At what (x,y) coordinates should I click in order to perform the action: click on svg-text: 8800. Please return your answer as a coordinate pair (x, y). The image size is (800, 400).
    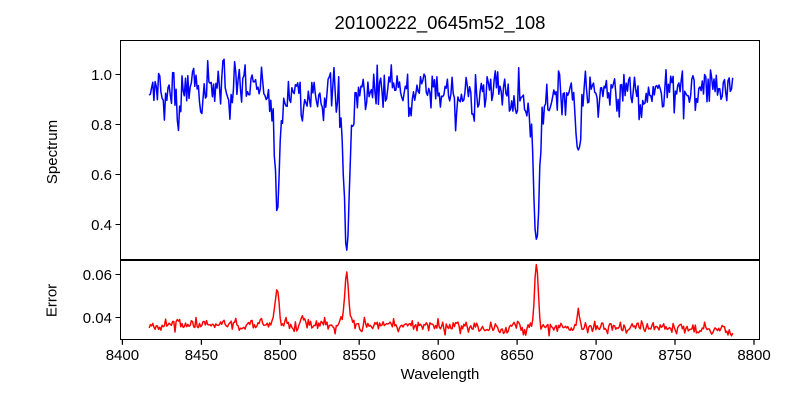
    Looking at the image, I should click on (753, 355).